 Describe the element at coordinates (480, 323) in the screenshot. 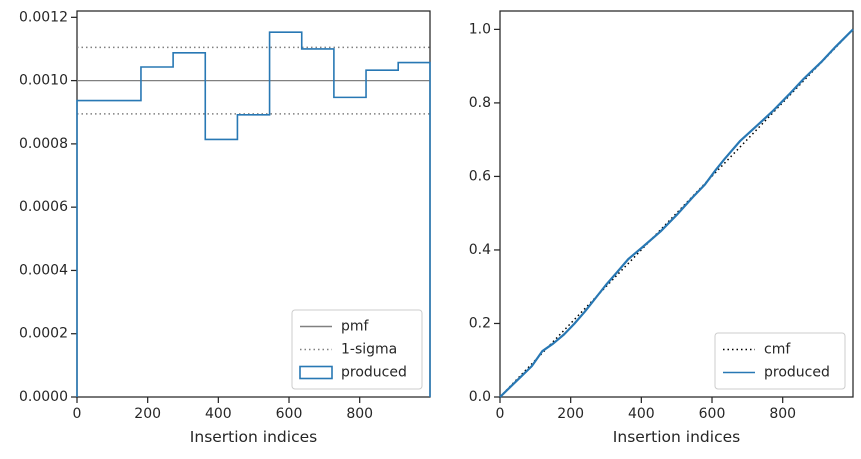

I see `y-tick-label: 0.2` at that location.